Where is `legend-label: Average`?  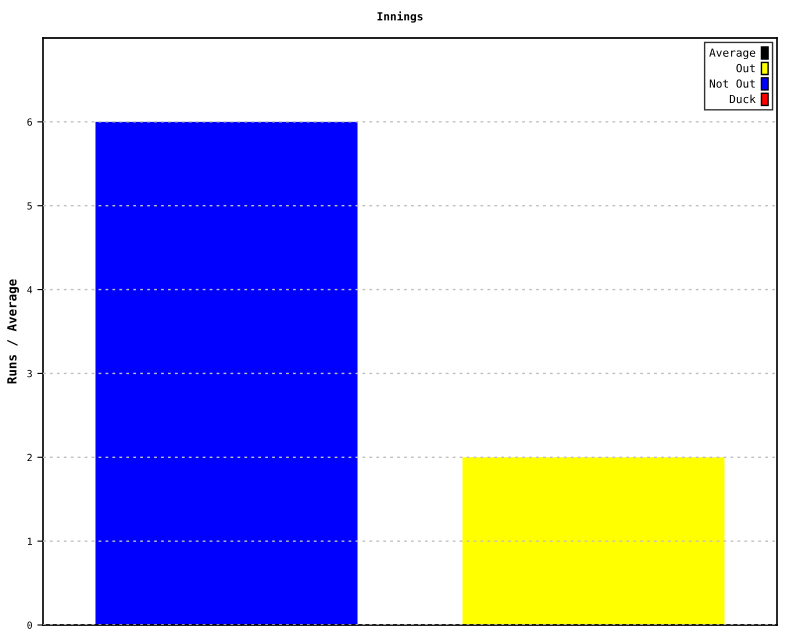
legend-label: Average is located at coordinates (732, 54).